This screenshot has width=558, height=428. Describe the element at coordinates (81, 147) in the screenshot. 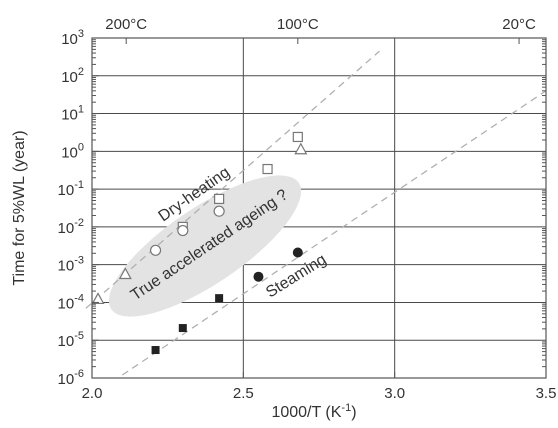

I see `y-tick-exp: 0` at that location.